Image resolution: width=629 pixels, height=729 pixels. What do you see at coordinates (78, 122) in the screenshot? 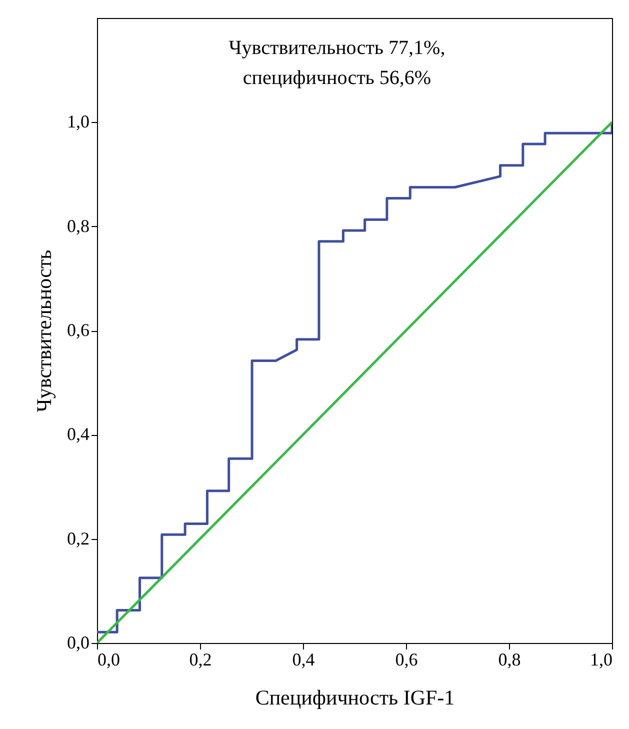
I see `y-tick-label: 1,0` at bounding box center [78, 122].